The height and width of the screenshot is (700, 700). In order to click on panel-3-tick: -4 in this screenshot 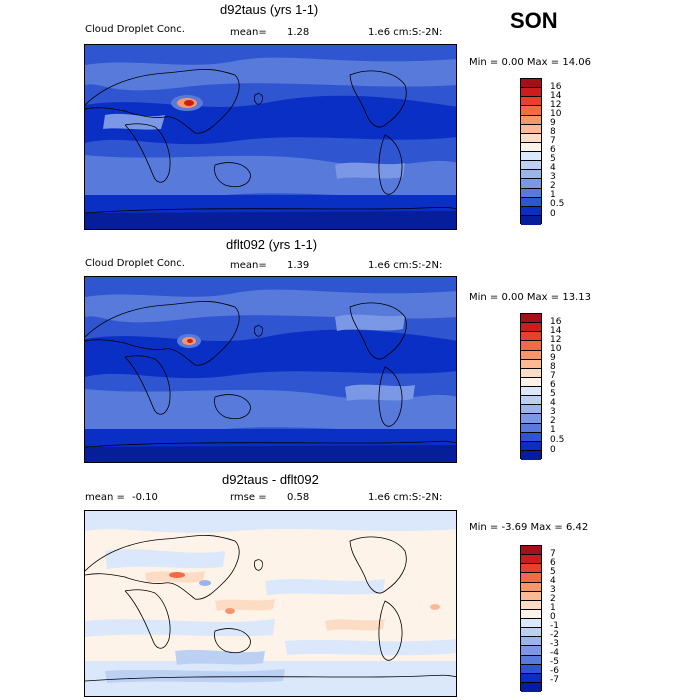, I will do `click(554, 653)`.